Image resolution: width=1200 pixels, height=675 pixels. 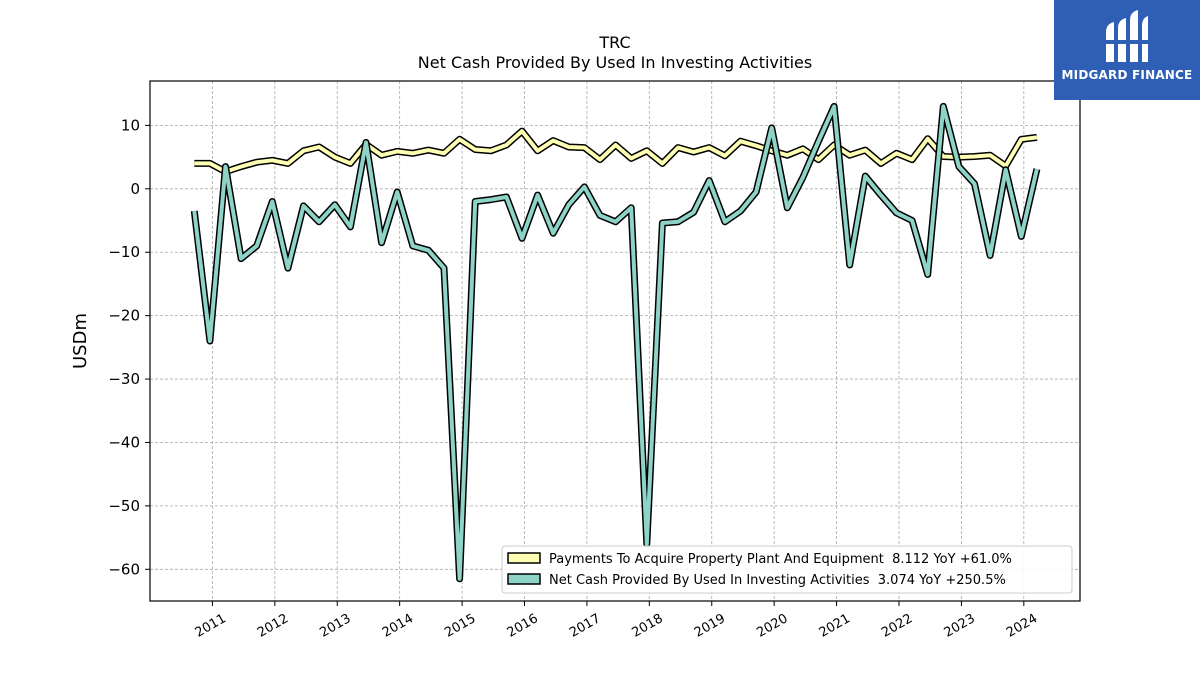 I want to click on logo-text: MIDGARD FINANCE, so click(x=1127, y=75).